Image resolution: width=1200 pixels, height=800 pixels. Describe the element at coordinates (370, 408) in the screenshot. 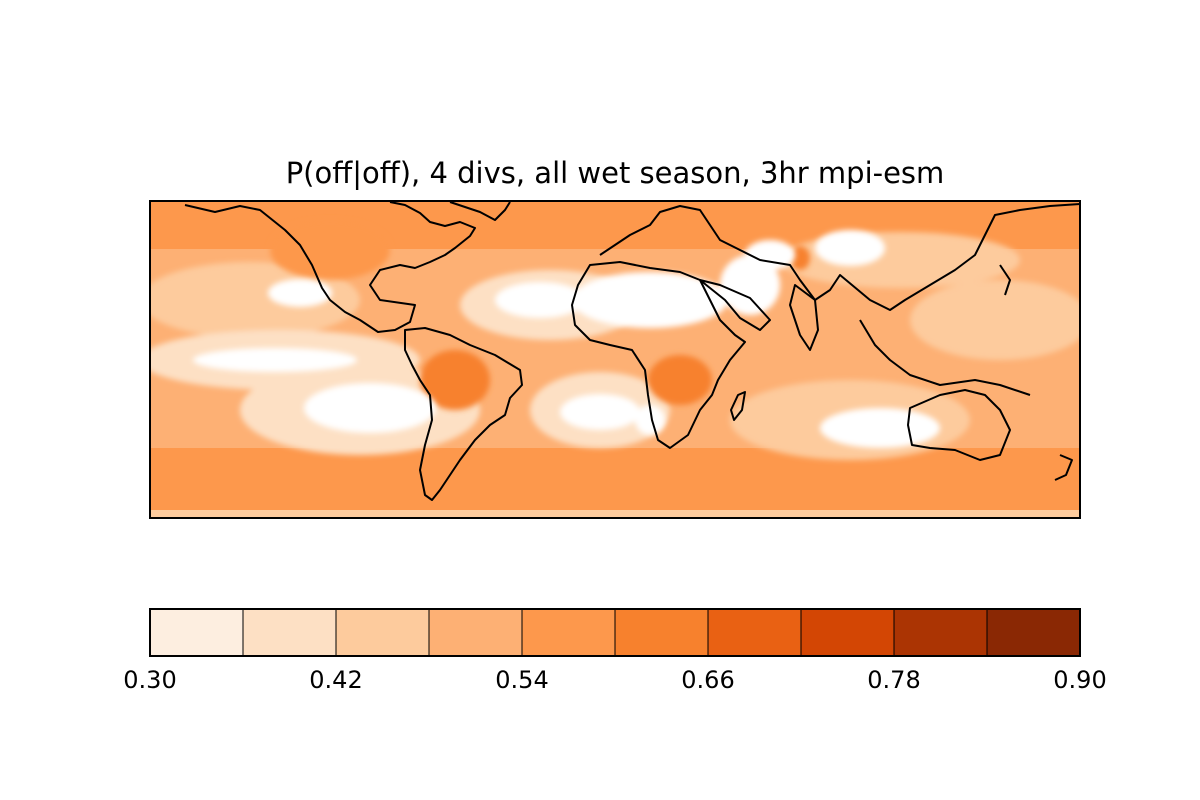

I see `field-white-se-pacific` at that location.